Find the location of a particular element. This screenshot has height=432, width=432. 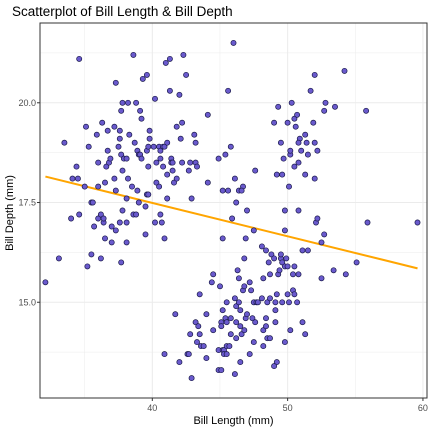

y-tick-label: 17.5 is located at coordinates (27, 203).